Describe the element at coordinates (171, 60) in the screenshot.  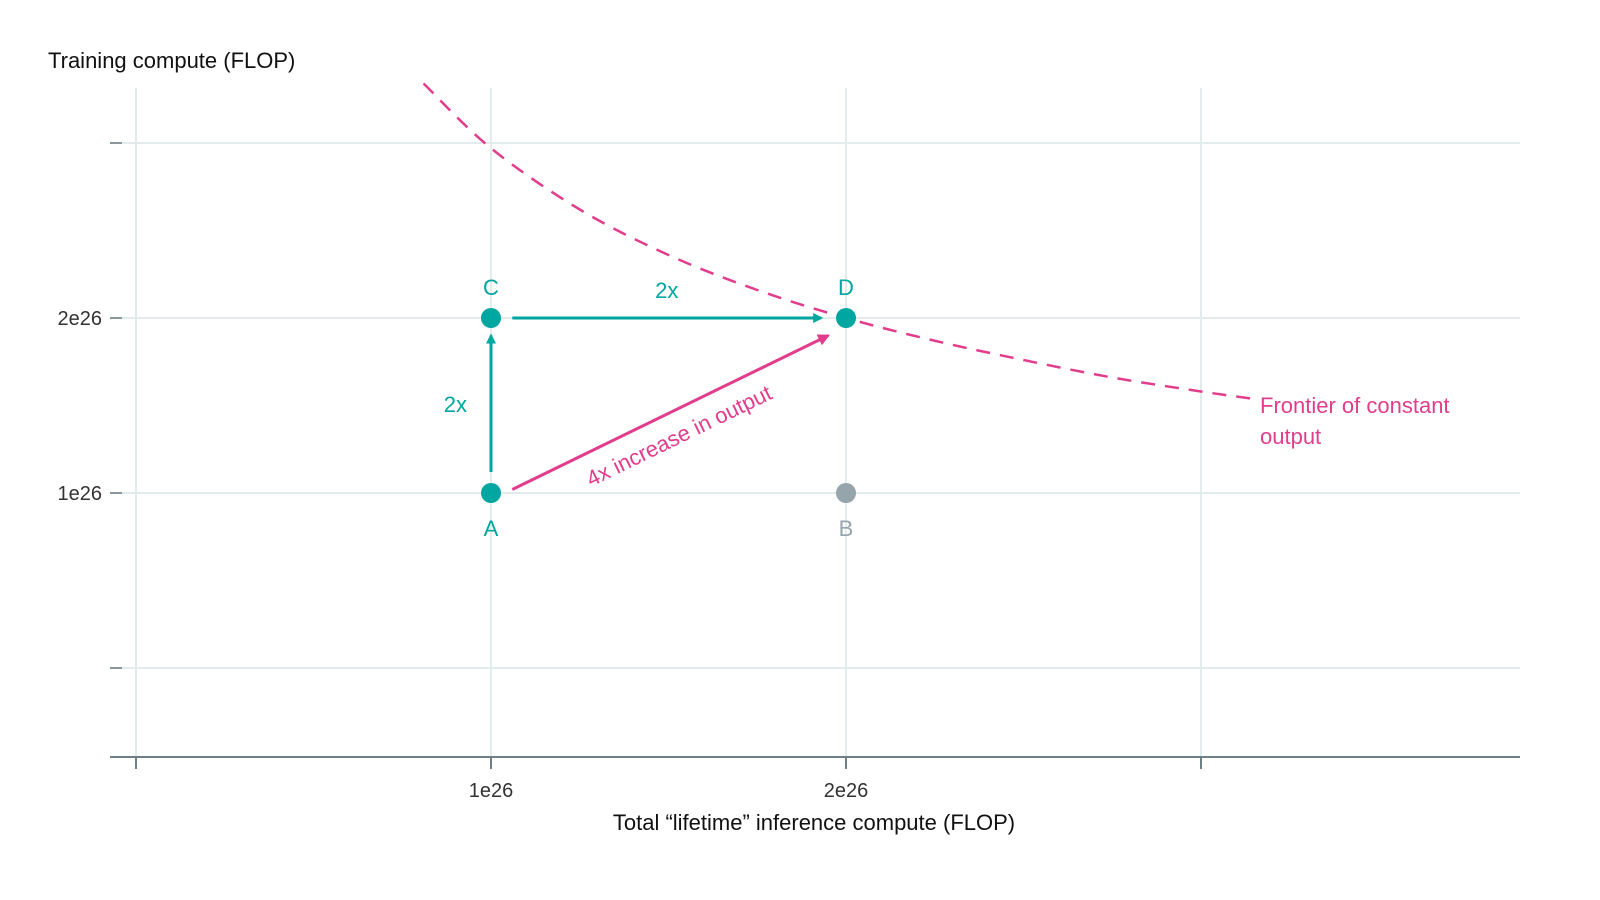
I see `y-axis-title: Training compute (FLOP)` at that location.